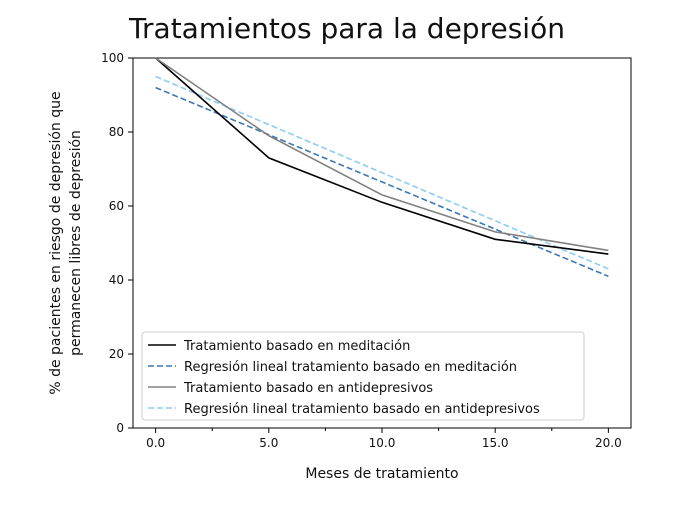 The width and height of the screenshot is (694, 510). What do you see at coordinates (112, 58) in the screenshot?
I see `y-tick-label: 100` at bounding box center [112, 58].